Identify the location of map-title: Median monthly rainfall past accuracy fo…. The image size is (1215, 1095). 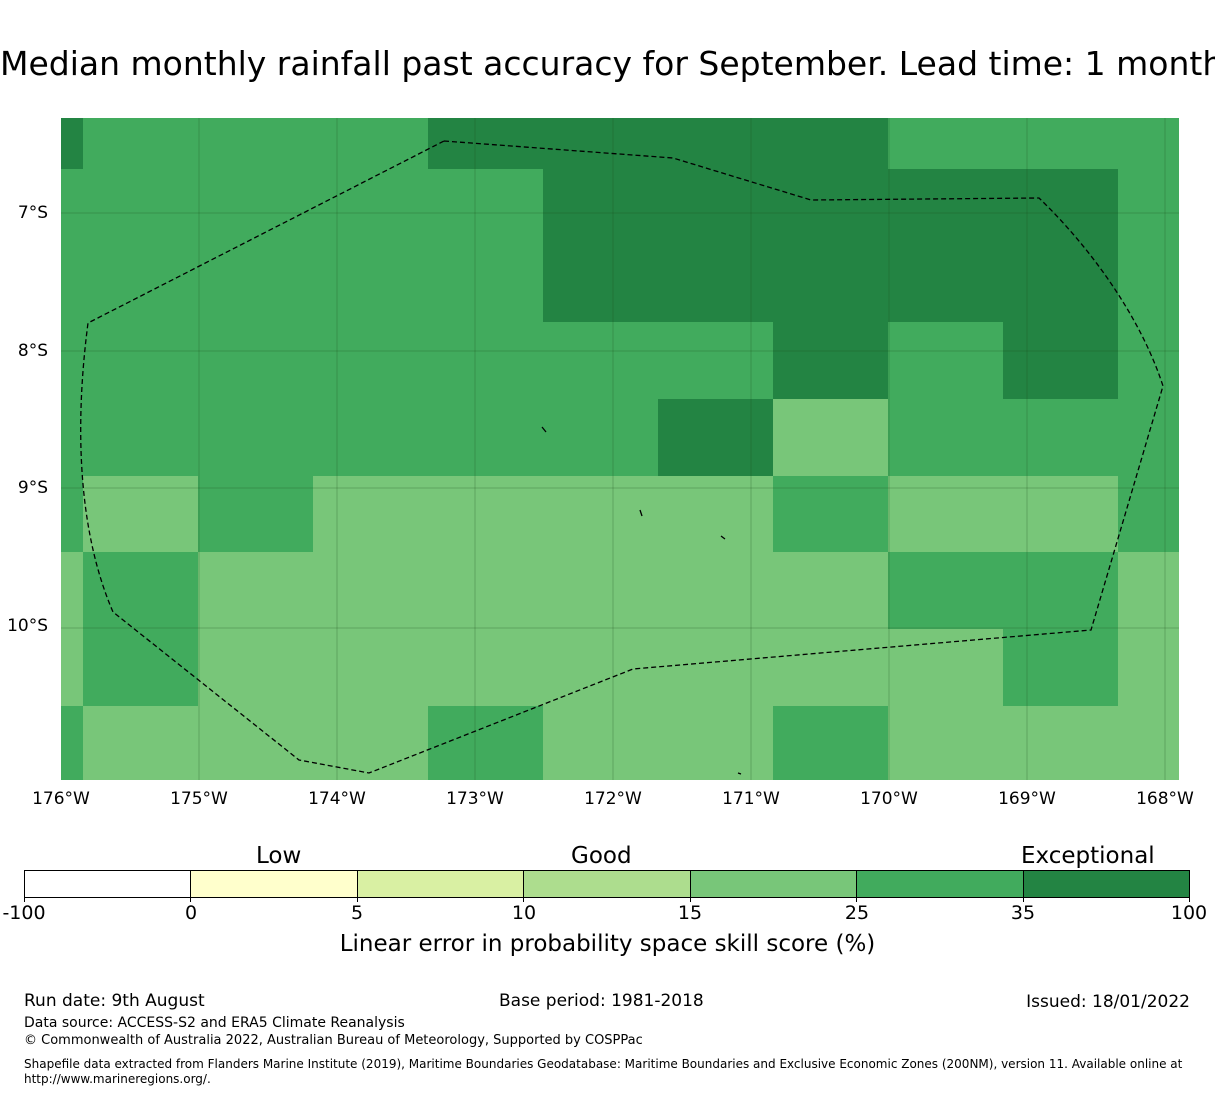
(607, 63).